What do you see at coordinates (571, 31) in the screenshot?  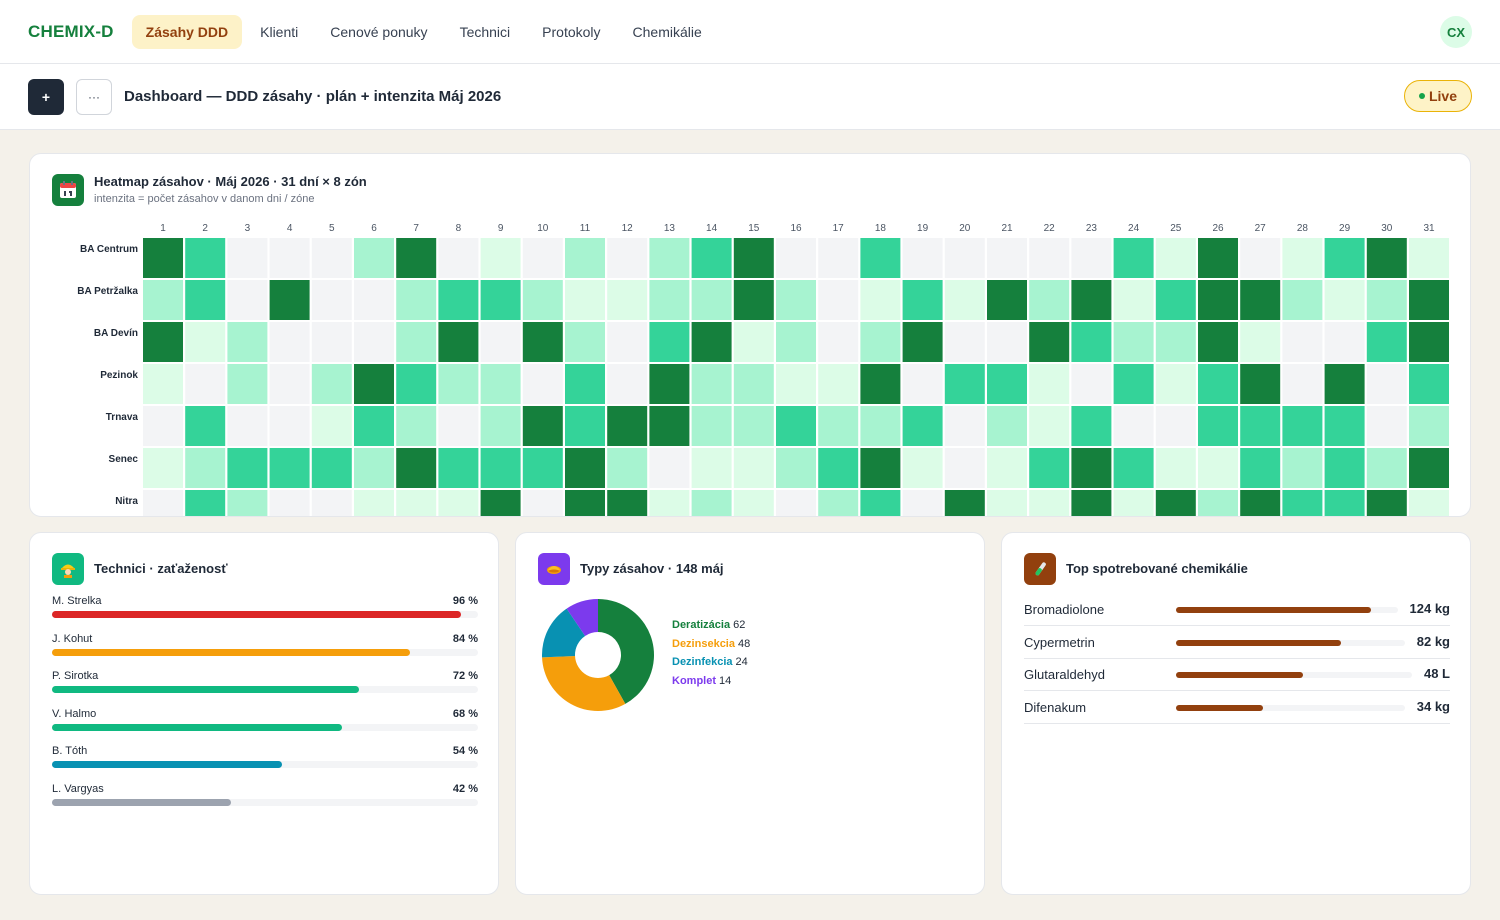 I see `tab-protokoly: Protokoly` at bounding box center [571, 31].